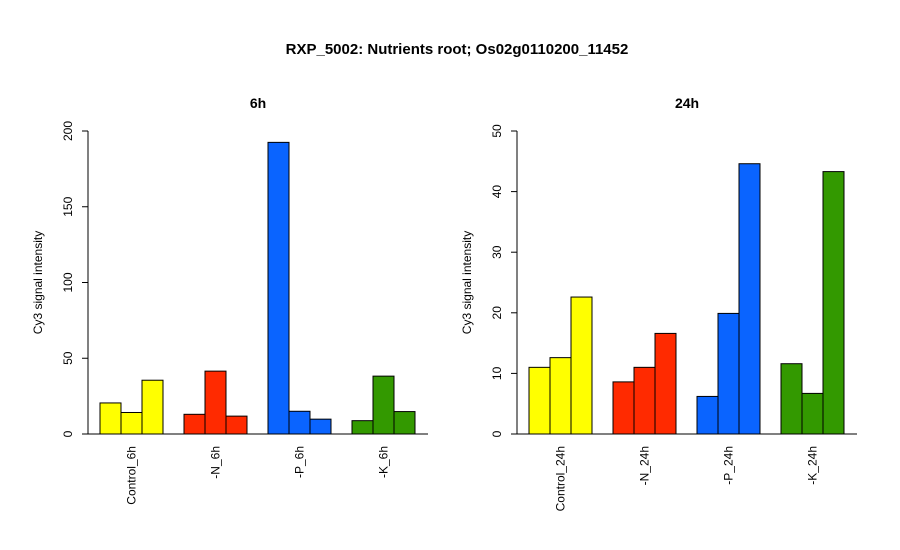 The image size is (900, 550). I want to click on bar--P_24h-3, so click(749, 299).